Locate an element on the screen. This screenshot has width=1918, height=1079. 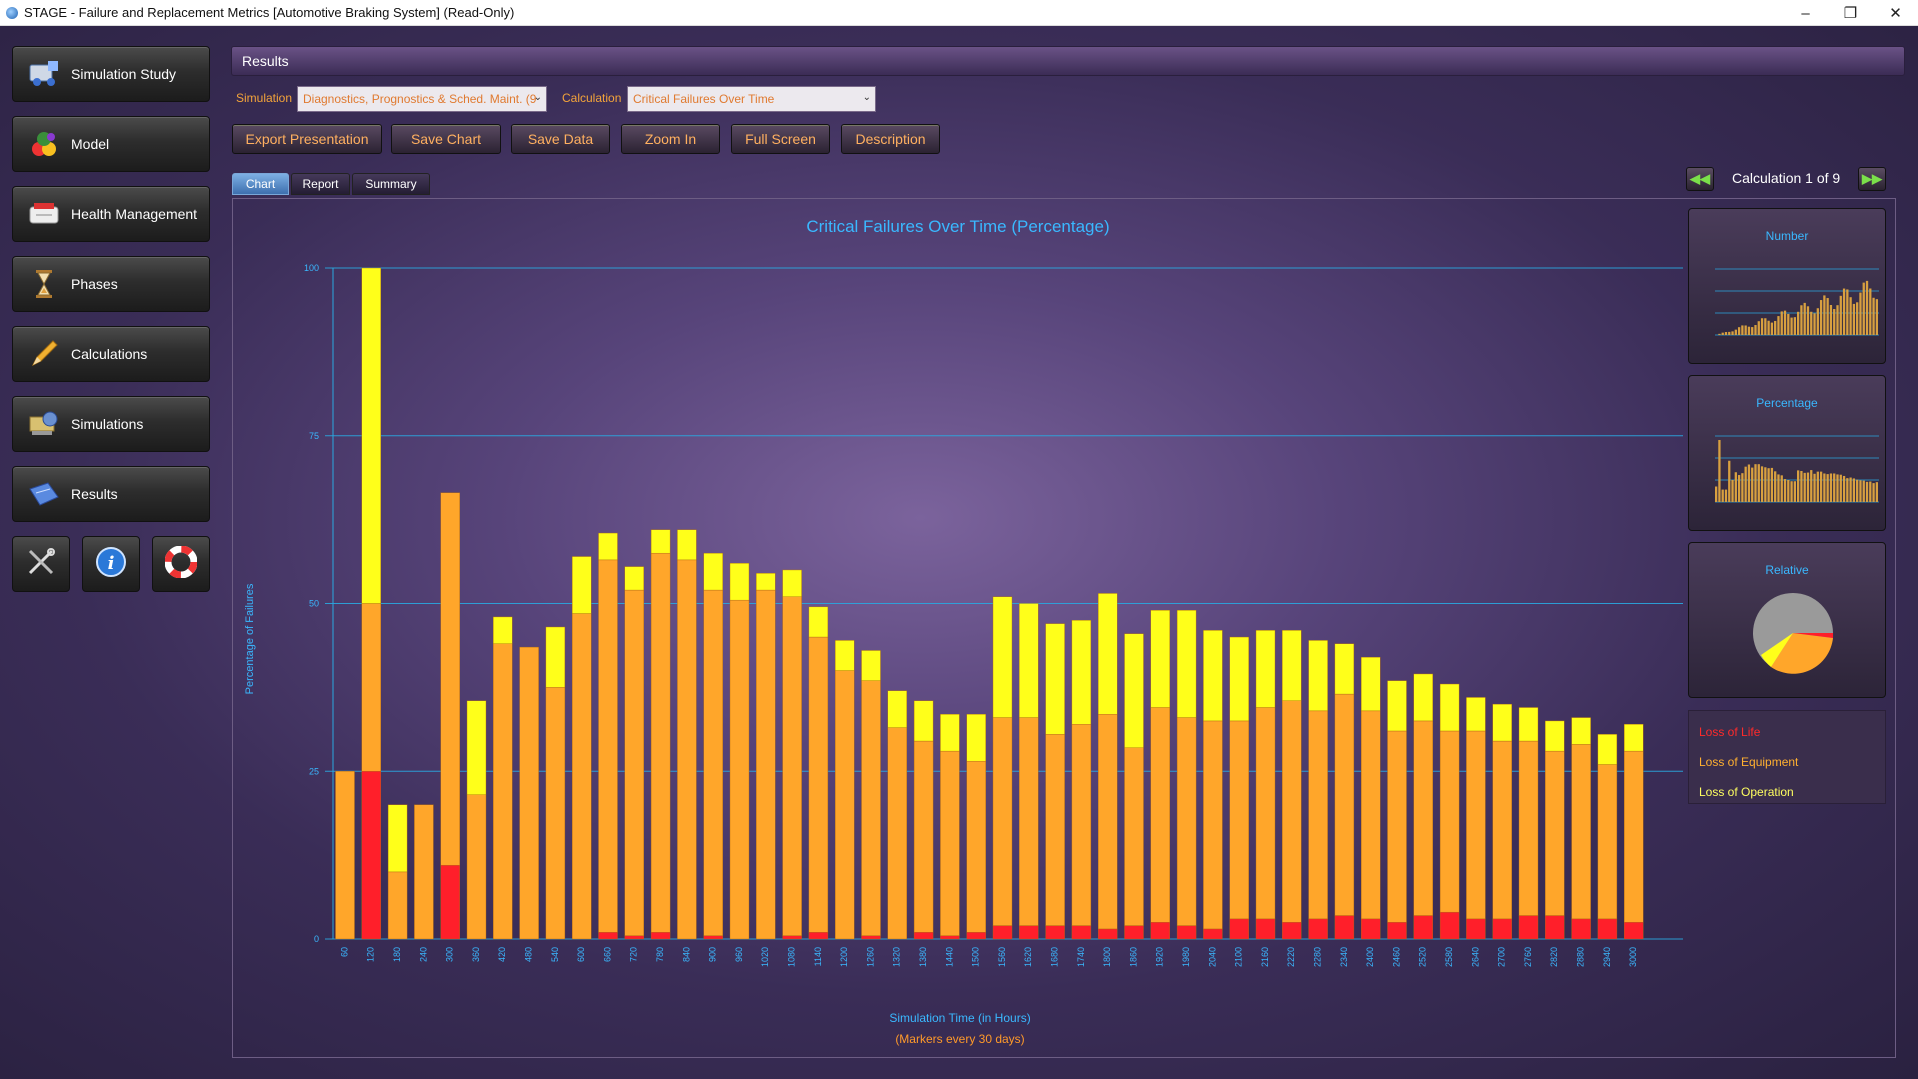
sidebar-item-label: Simulation Study is located at coordinates (124, 74).